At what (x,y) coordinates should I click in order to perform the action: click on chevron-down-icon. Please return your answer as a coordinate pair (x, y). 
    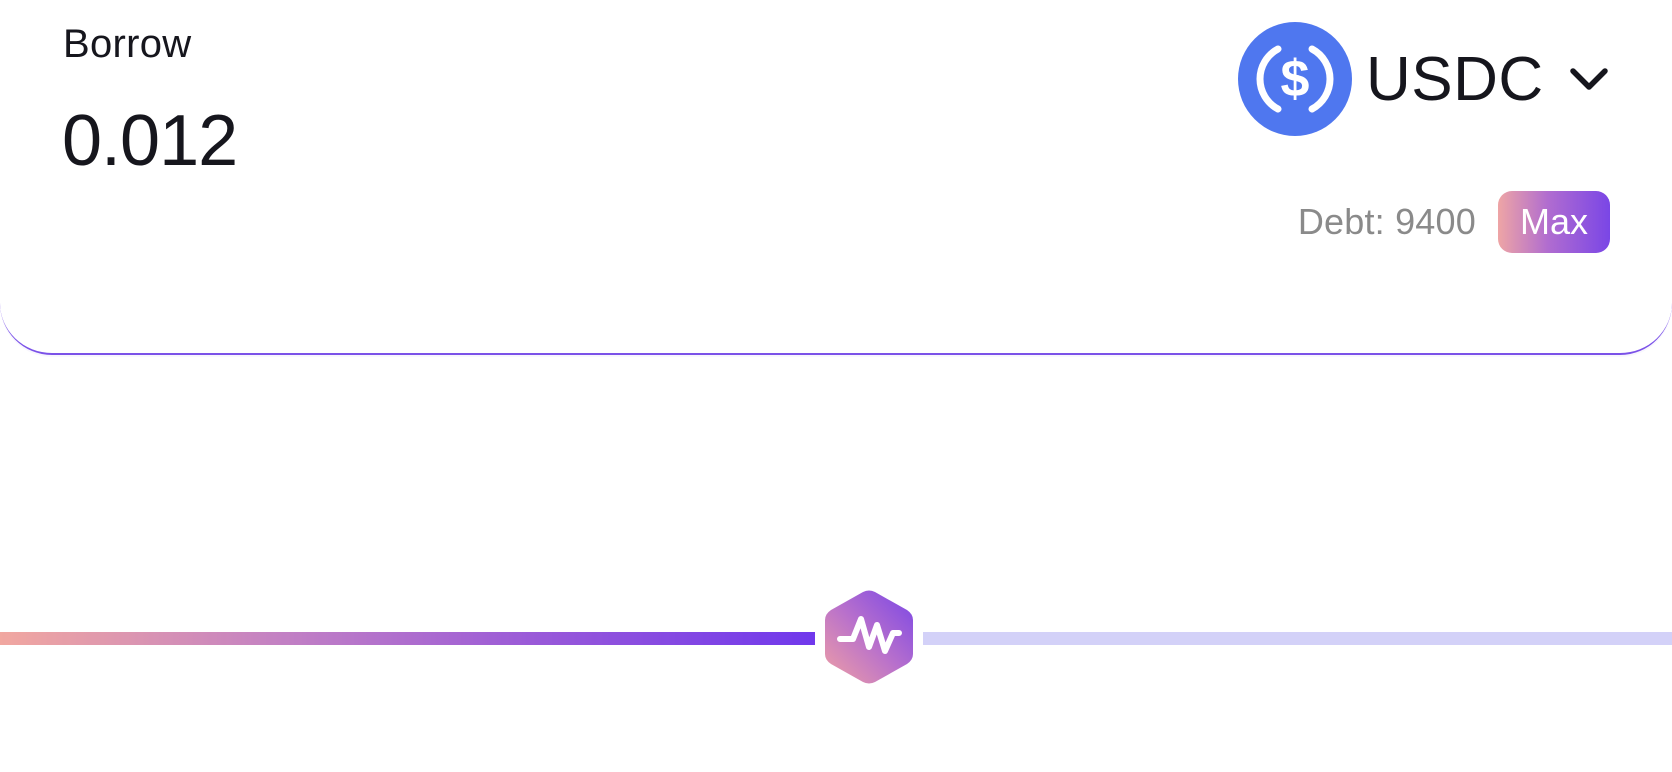
    Looking at the image, I should click on (1588, 79).